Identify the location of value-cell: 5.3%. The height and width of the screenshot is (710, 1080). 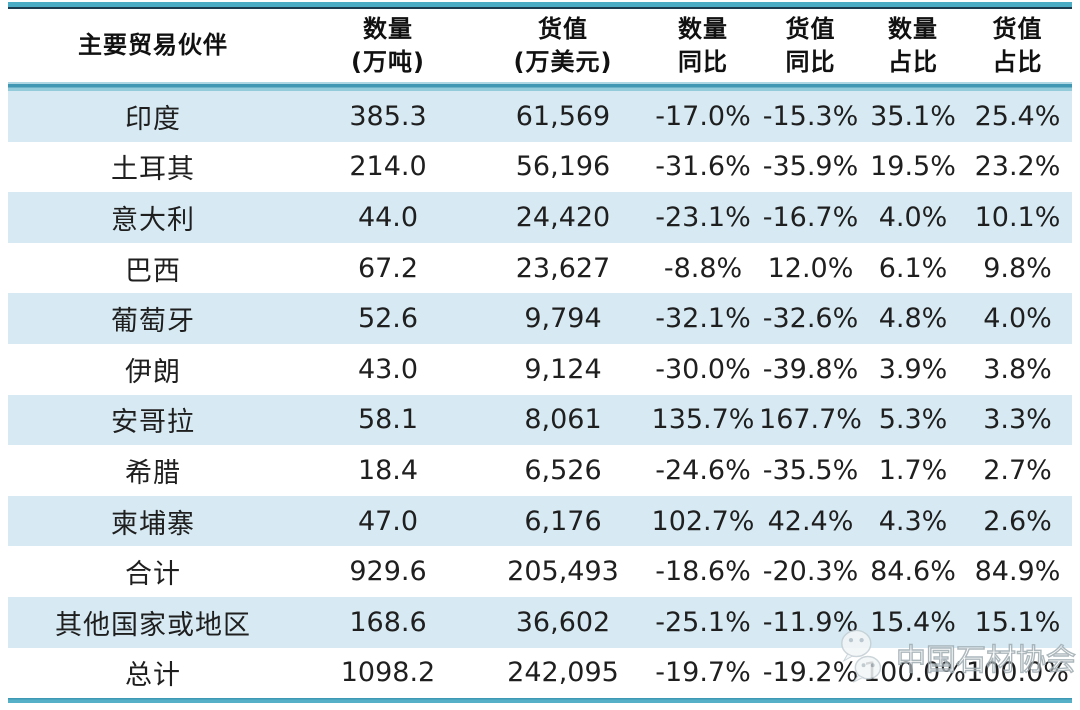
(913, 420).